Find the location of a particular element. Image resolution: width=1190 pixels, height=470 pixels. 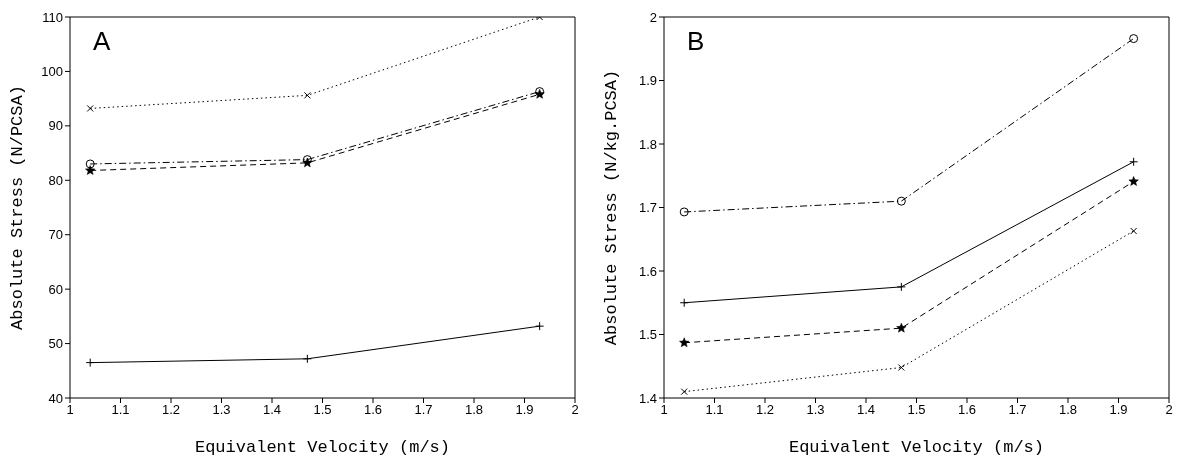

y-tick-label: 100 is located at coordinates (52, 72).